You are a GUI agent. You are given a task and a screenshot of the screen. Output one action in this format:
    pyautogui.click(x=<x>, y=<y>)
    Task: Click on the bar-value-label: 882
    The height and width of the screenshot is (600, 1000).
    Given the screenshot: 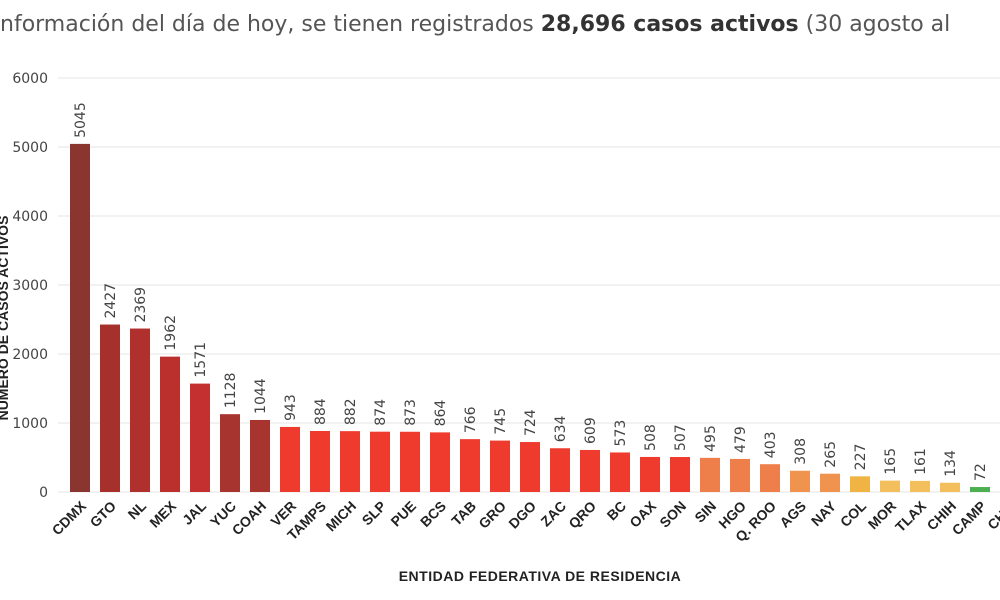 What is the action you would take?
    pyautogui.click(x=351, y=411)
    